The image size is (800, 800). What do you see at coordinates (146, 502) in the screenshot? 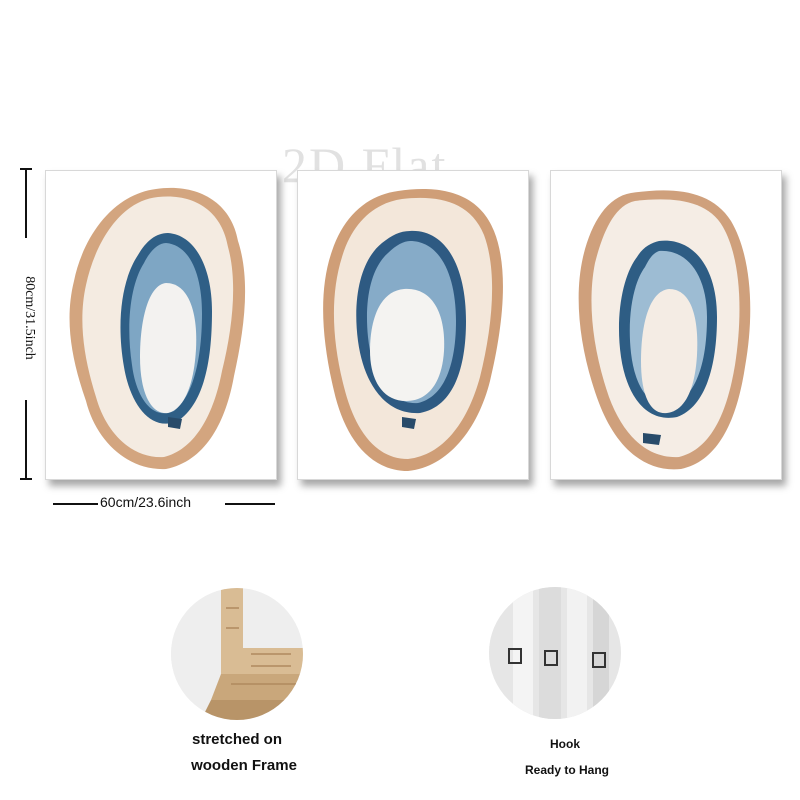
I see `width-dimension-label: 60cm/23.6inch` at bounding box center [146, 502].